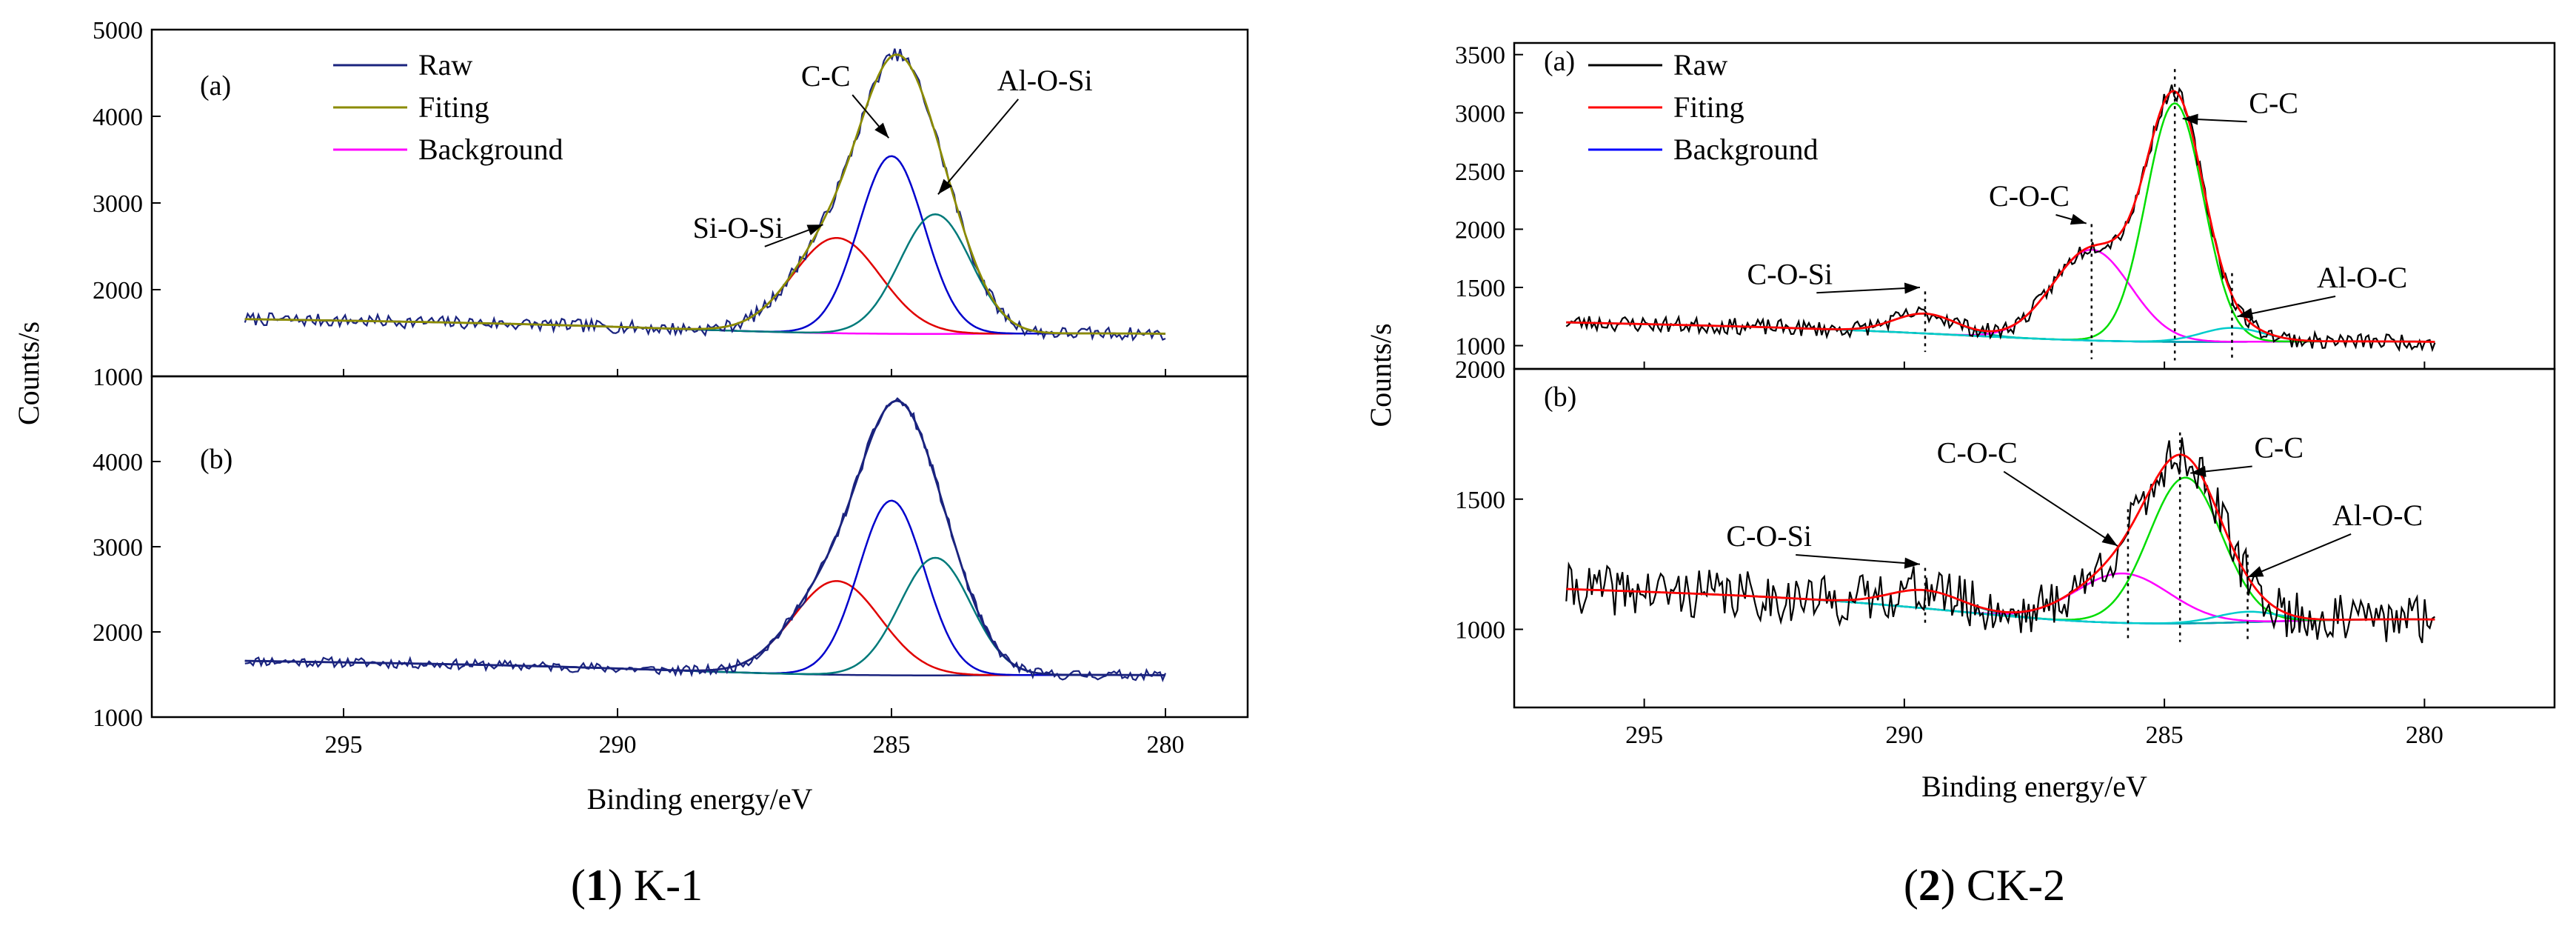  Describe the element at coordinates (216, 459) in the screenshot. I see `k1-panel-b-tag: (b)` at that location.